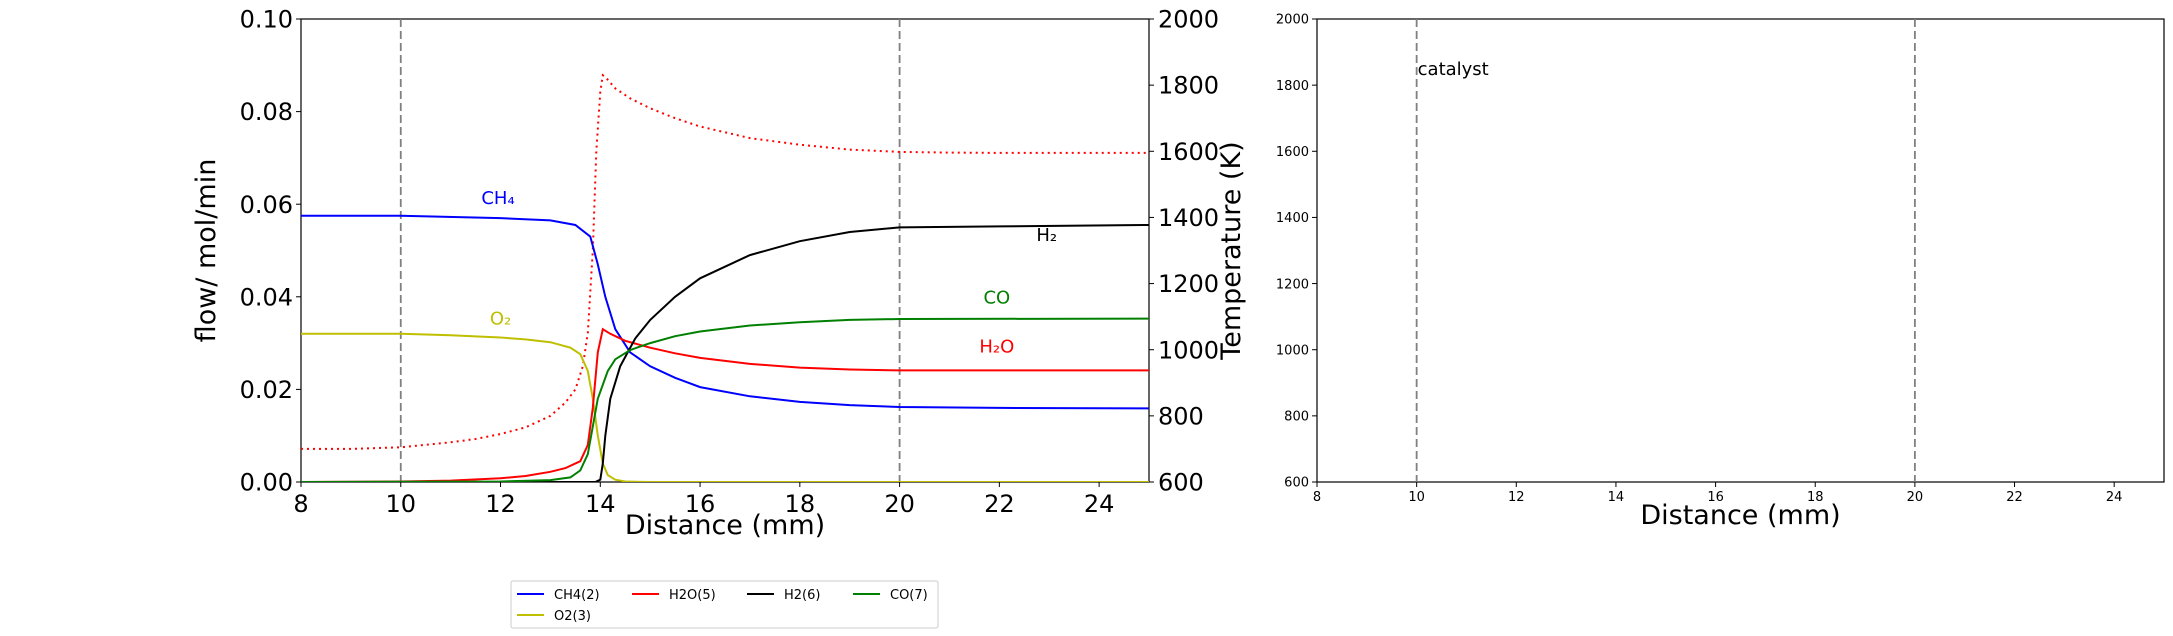 This screenshot has height=636, width=2173. What do you see at coordinates (1292, 152) in the screenshot?
I see `y-tick-label: 1600` at bounding box center [1292, 152].